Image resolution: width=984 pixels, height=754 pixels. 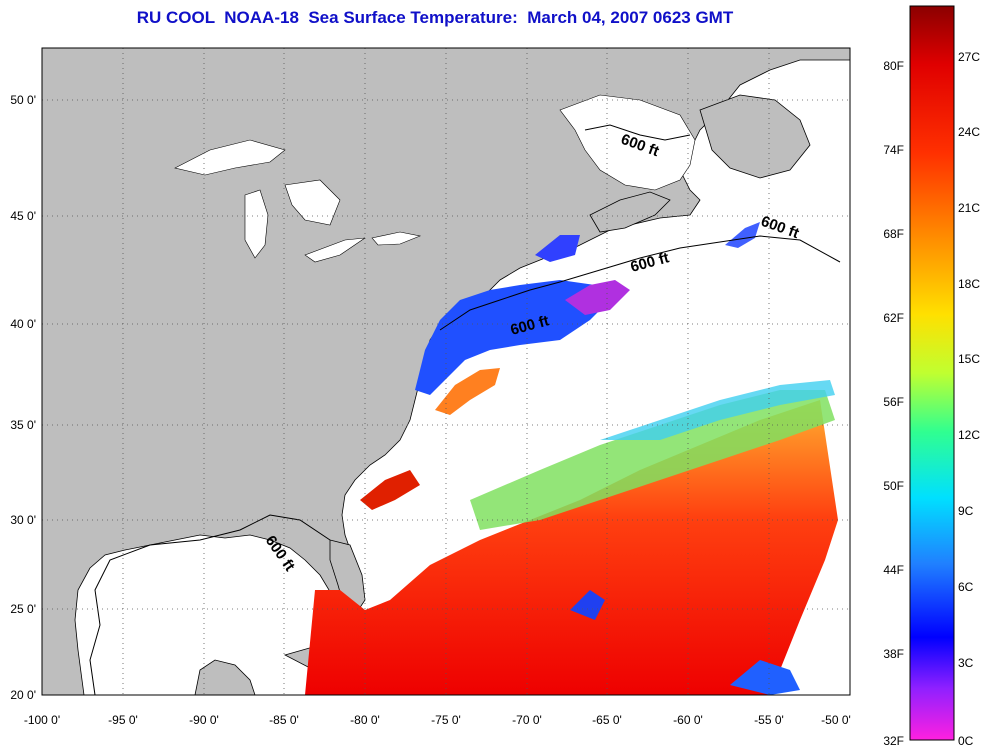 I want to click on sst-cyan-band, so click(x=717, y=410).